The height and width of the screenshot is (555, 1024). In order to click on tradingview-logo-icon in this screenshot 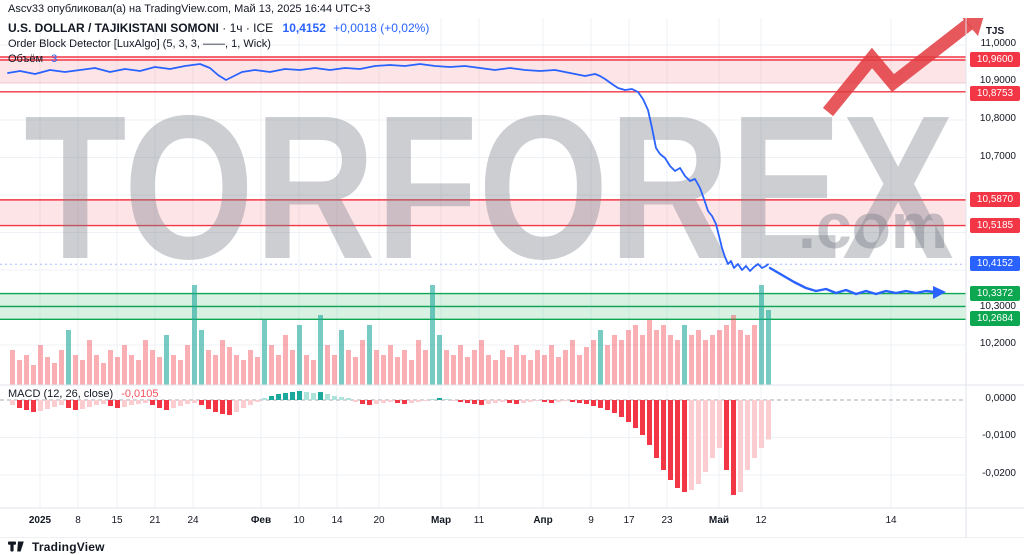, I will do `click(17, 546)`.